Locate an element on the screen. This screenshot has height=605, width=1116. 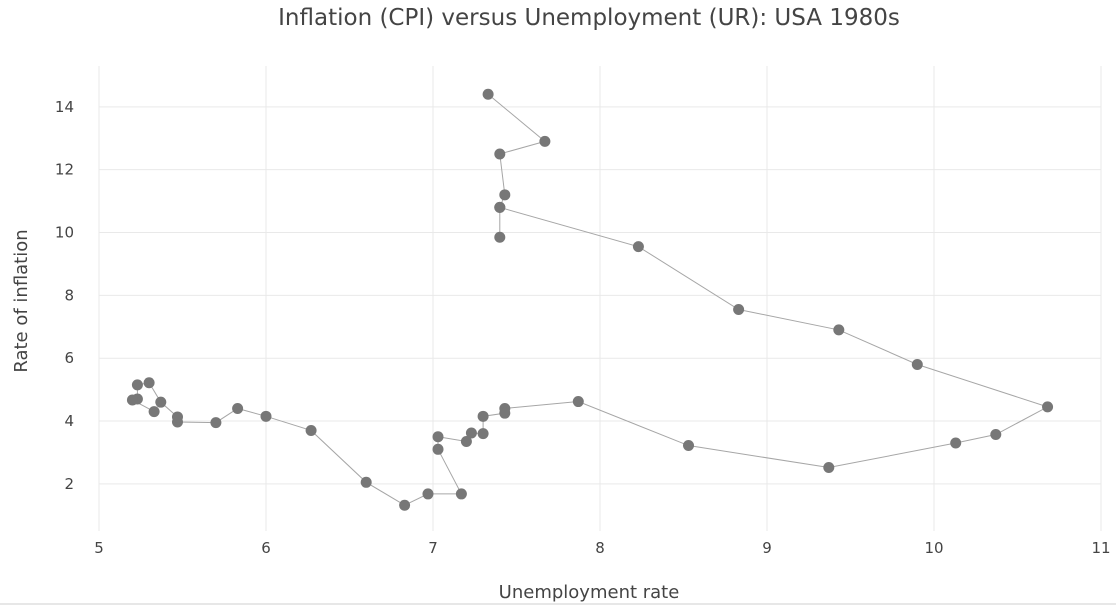
x-tick-label: 10 is located at coordinates (933, 548).